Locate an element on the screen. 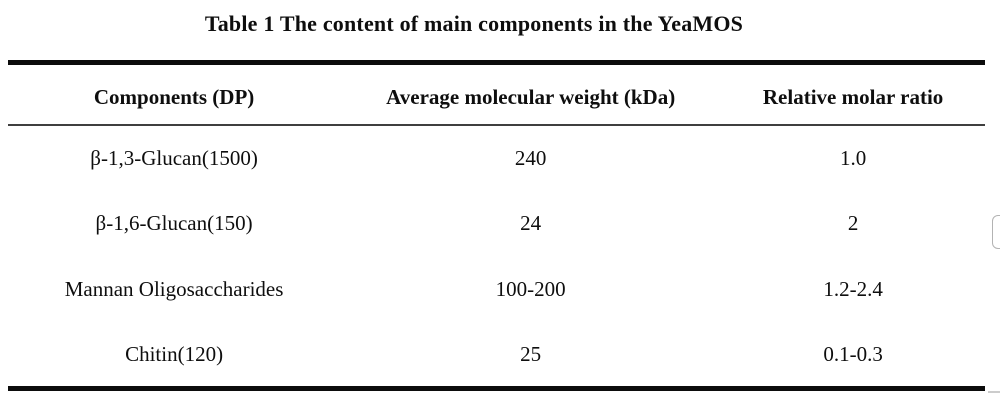 This screenshot has height=408, width=1000. component-name-cell: β-1,3-Glucan(1500) is located at coordinates (174, 157).